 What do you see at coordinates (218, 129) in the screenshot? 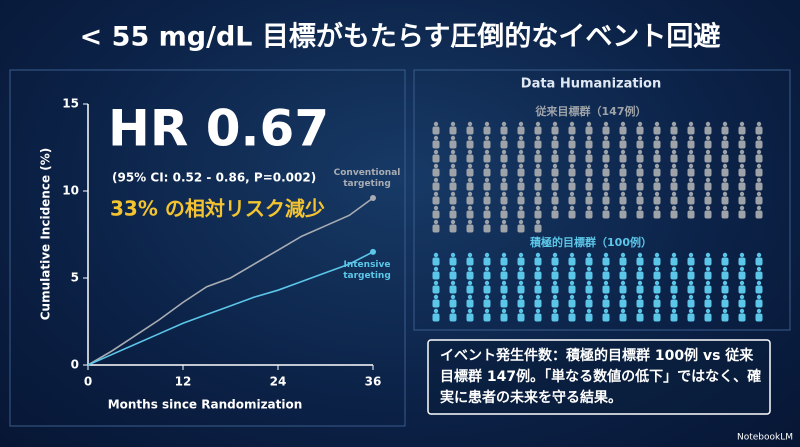
I see `hr-headline: HR 0.67` at bounding box center [218, 129].